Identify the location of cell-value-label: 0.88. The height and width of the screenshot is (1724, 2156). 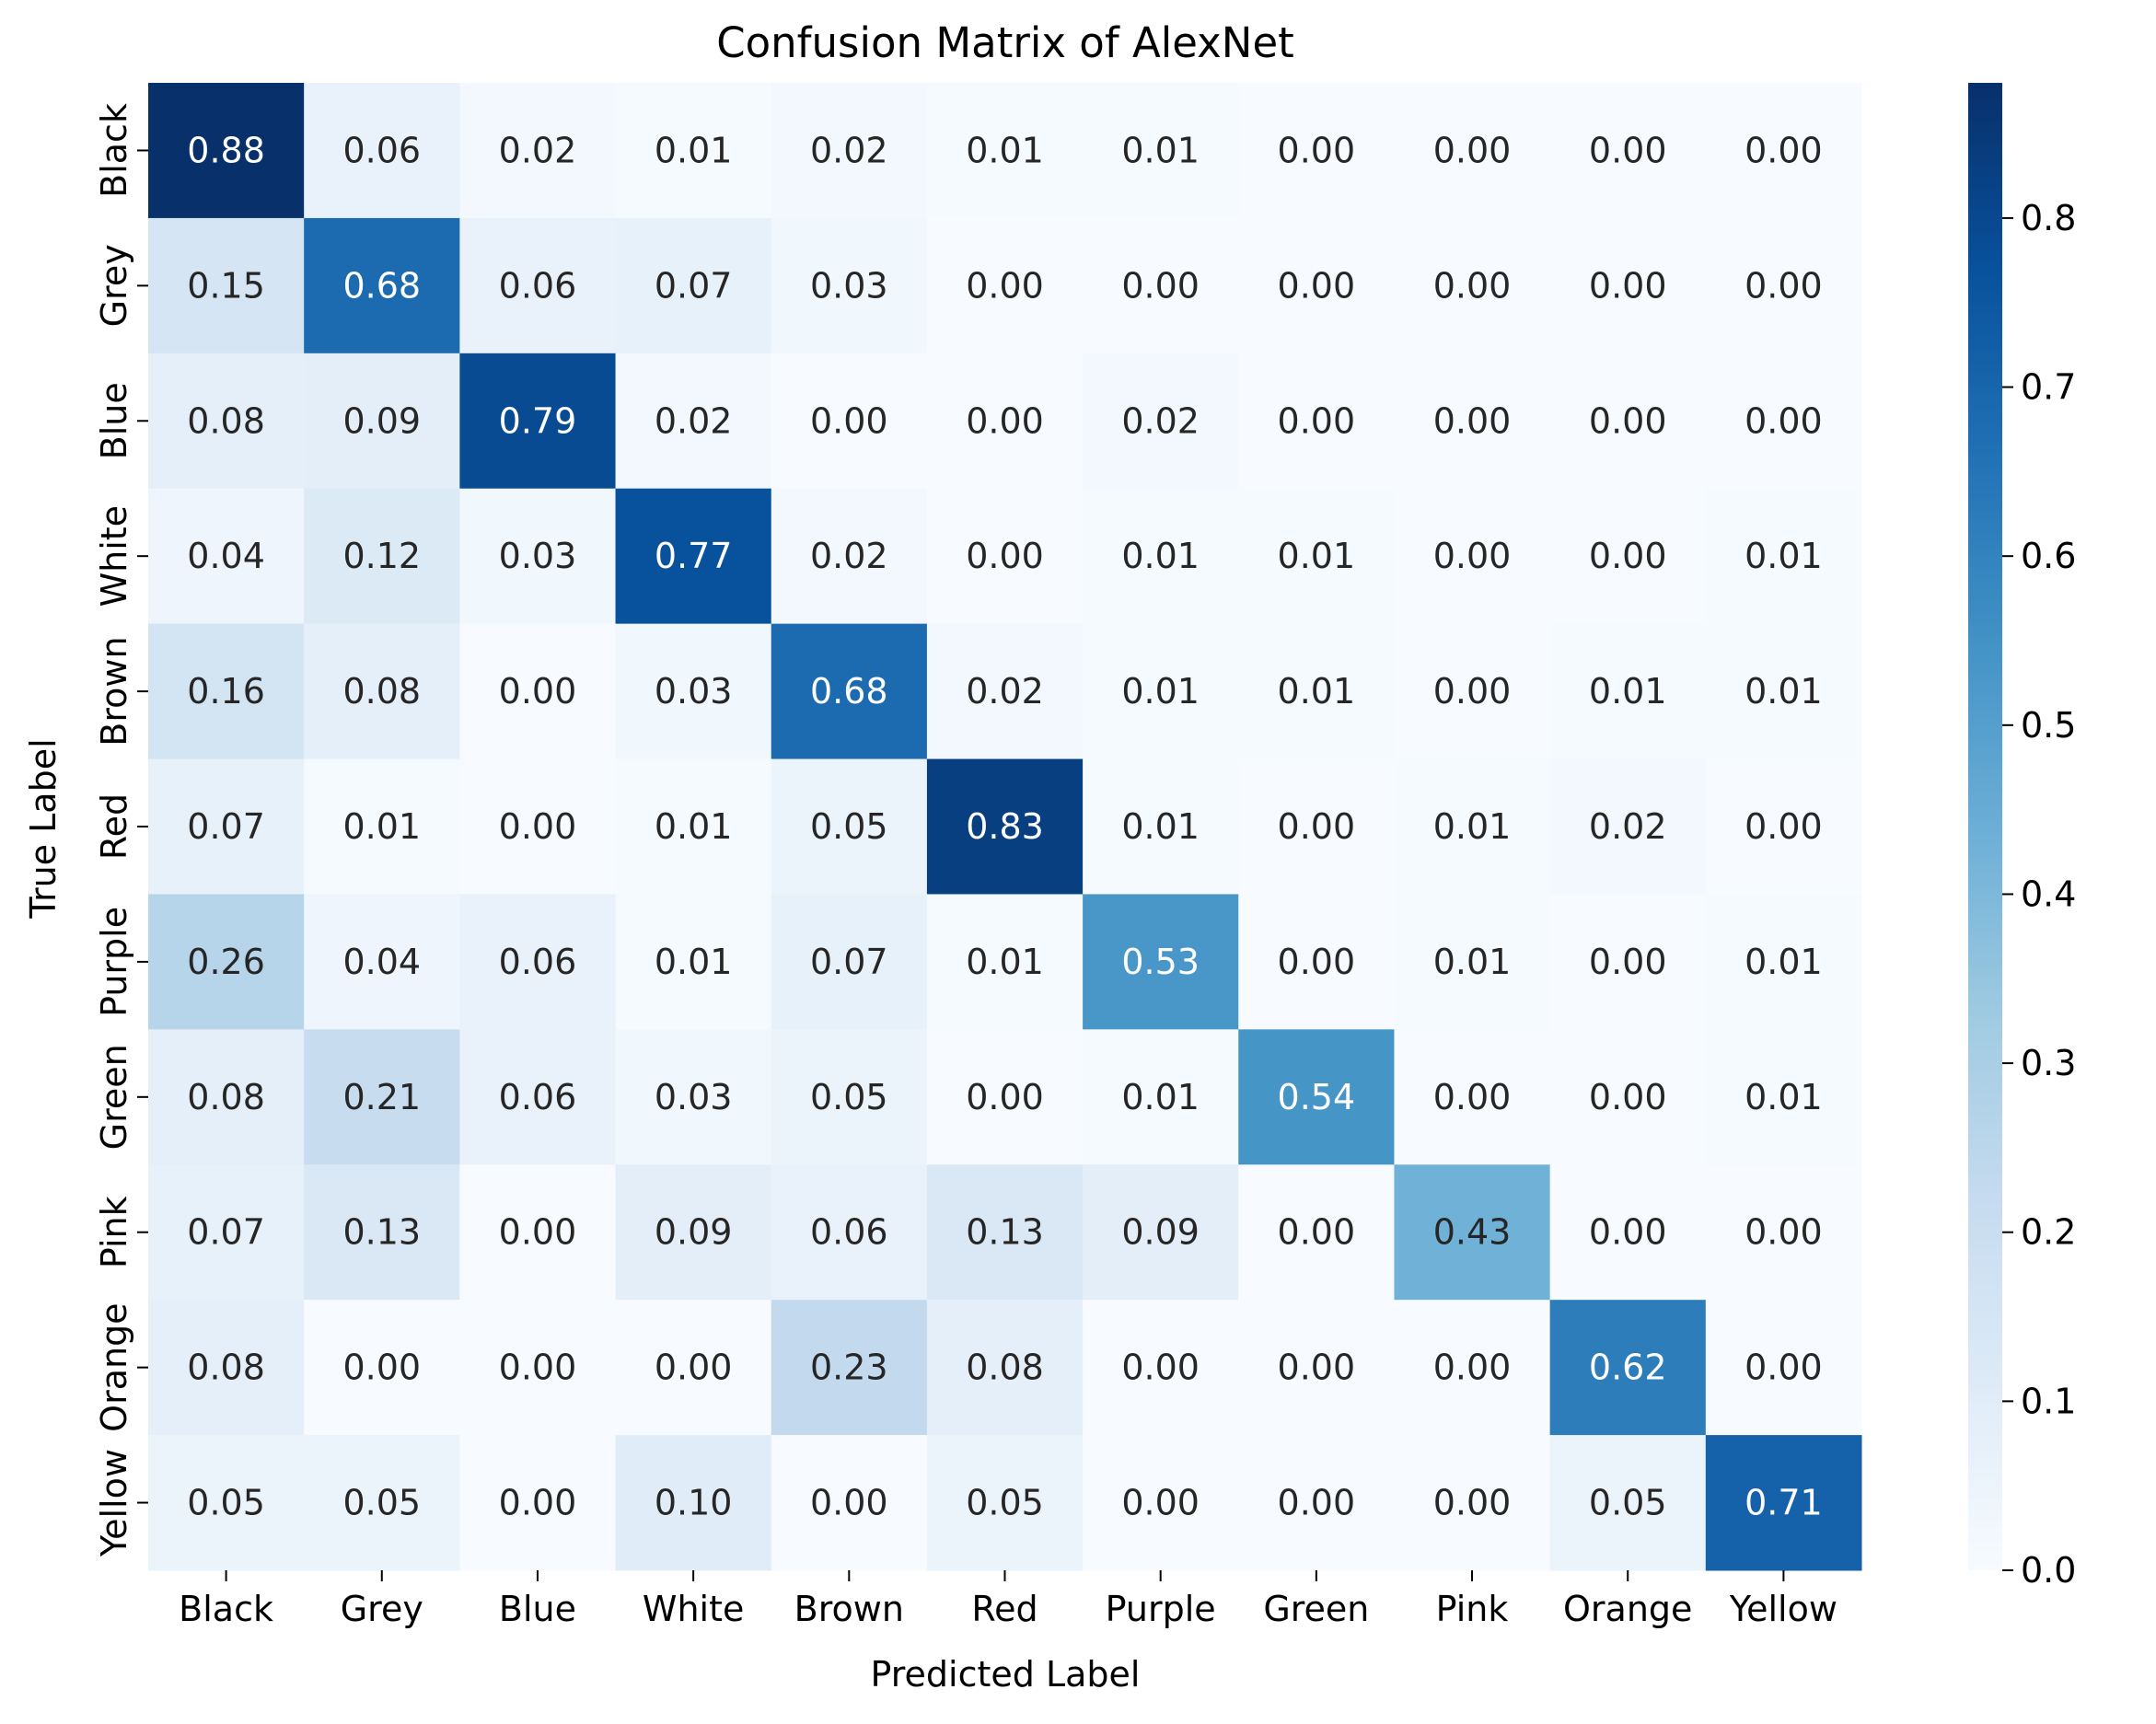
(226, 150).